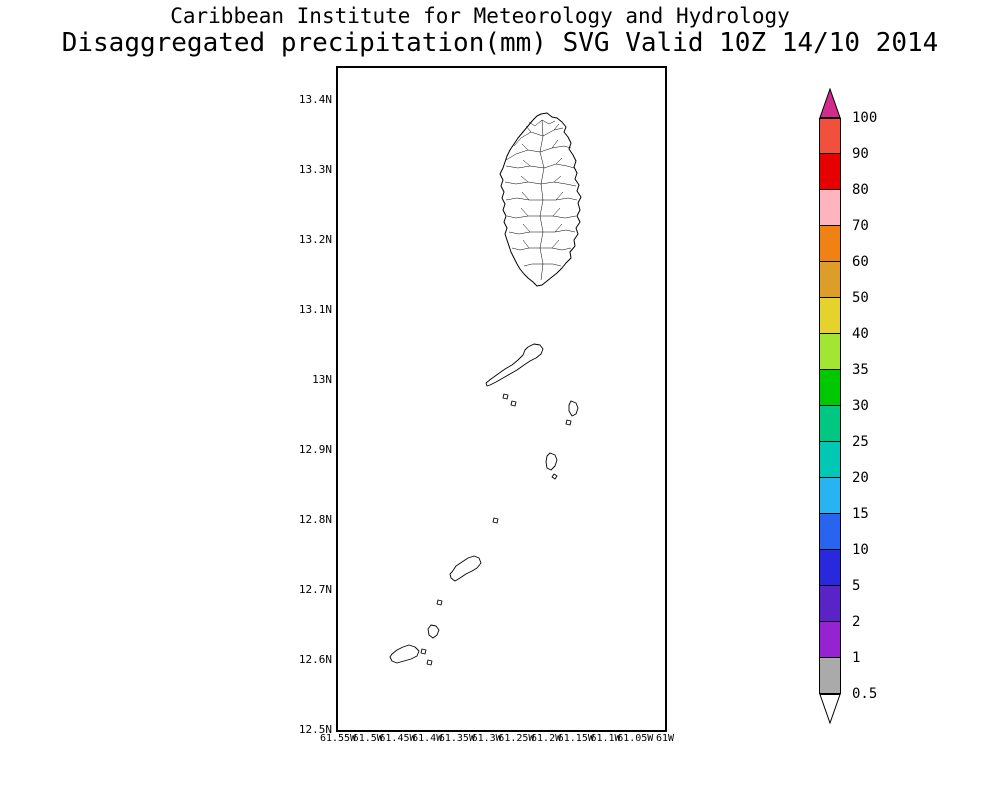 Image resolution: width=1000 pixels, height=800 pixels. I want to click on colorbar-label: 0.5, so click(865, 694).